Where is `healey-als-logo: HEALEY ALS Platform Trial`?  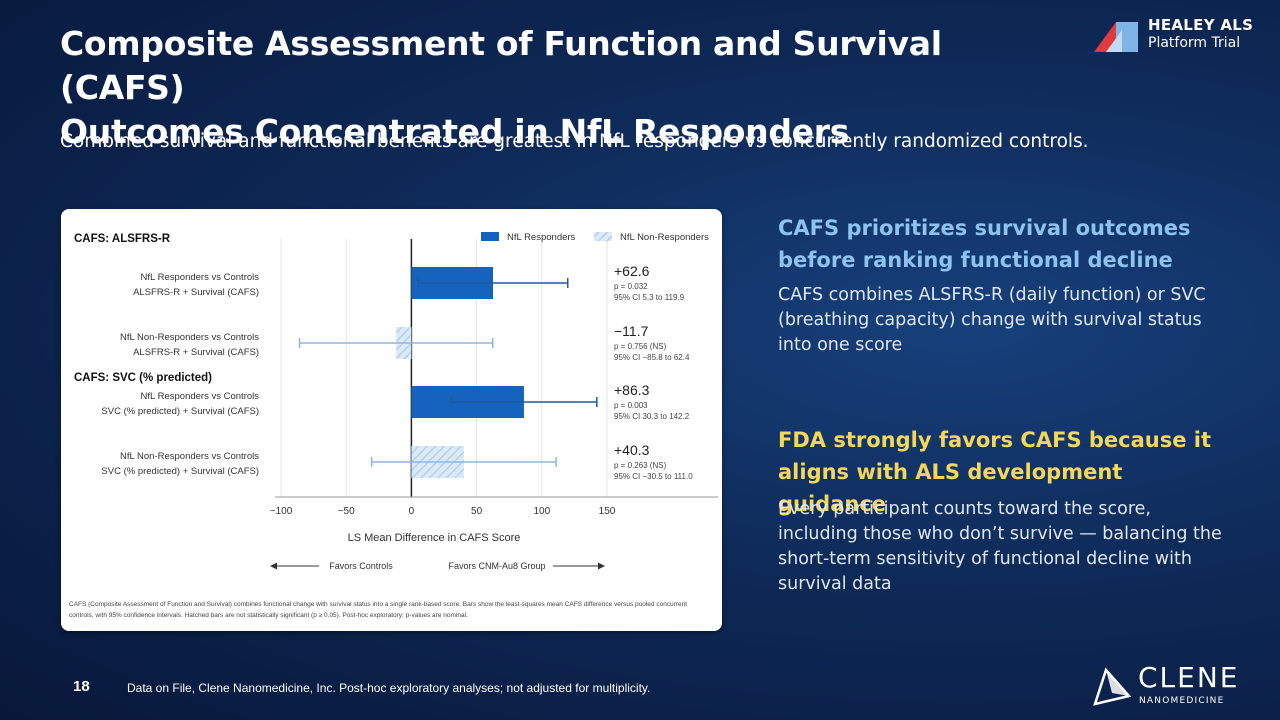 healey-als-logo: HEALEY ALS Platform Trial is located at coordinates (1179, 36).